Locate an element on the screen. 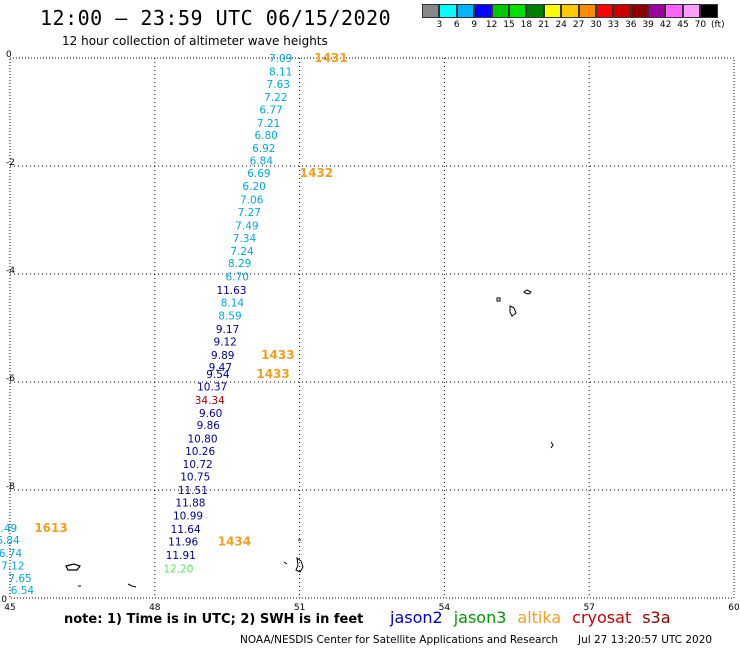 Image resolution: width=740 pixels, height=650 pixels. legend-tick-label: 3 is located at coordinates (439, 25).